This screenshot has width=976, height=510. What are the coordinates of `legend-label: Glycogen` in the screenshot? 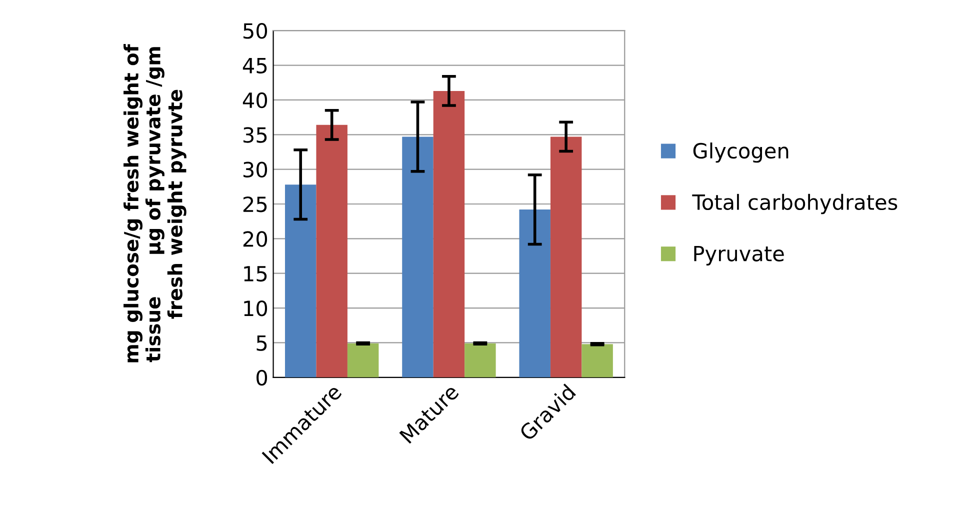 It's located at (740, 152).